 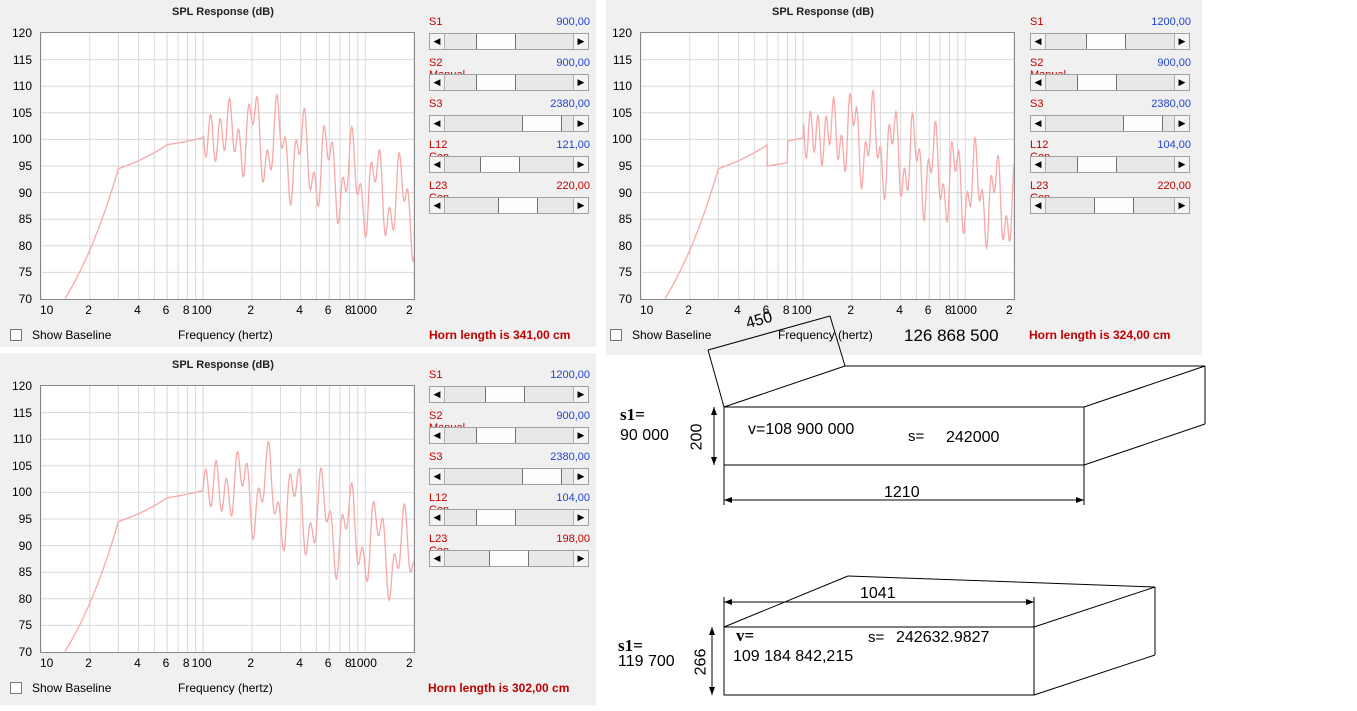 What do you see at coordinates (1094, 675) in the screenshot?
I see `box2-bottom-edge-right` at bounding box center [1094, 675].